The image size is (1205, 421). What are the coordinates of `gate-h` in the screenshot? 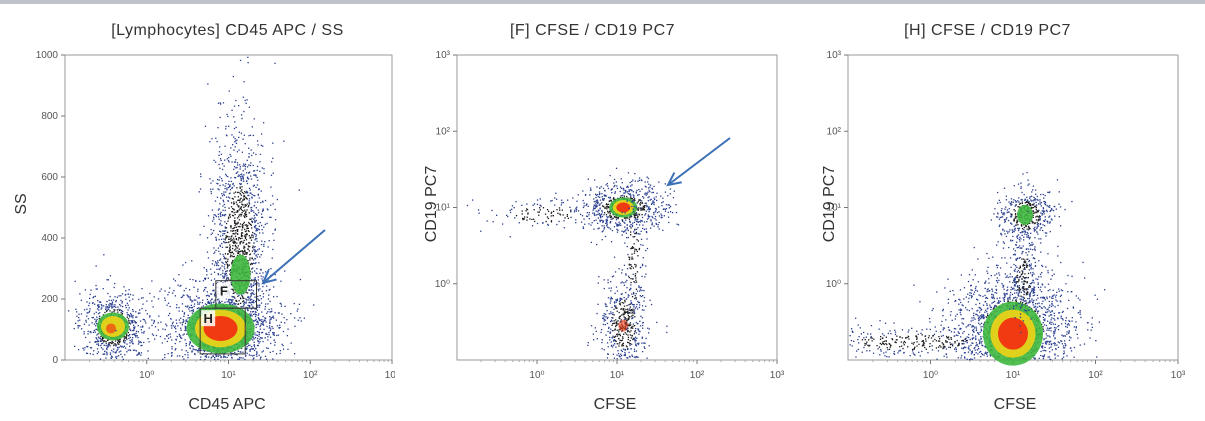 It's located at (222, 331).